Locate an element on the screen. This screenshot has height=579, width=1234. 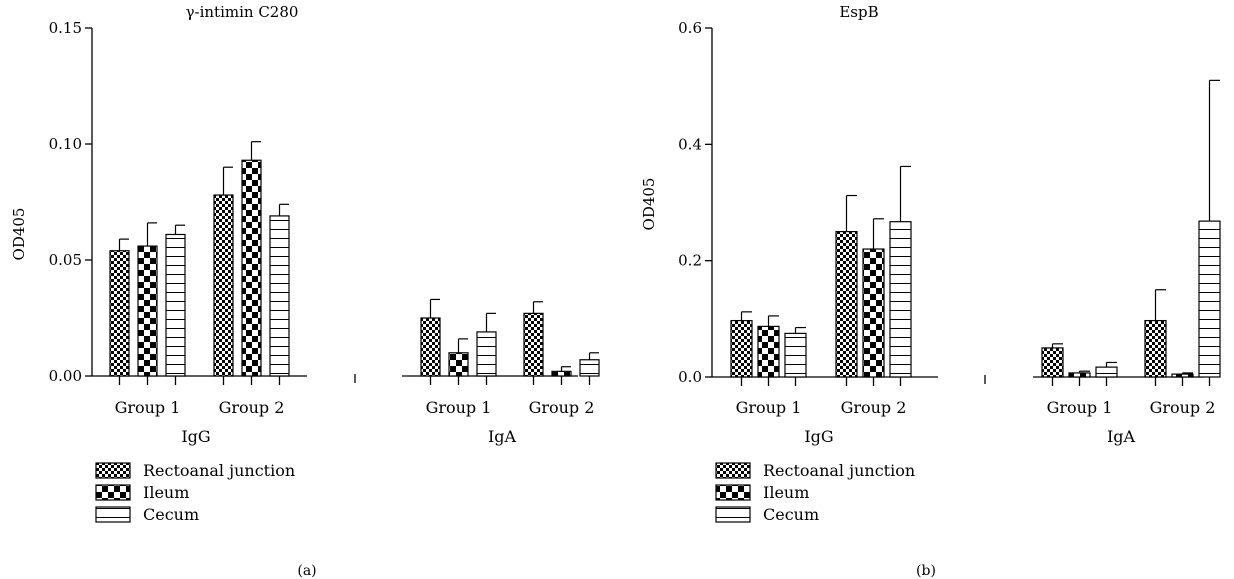
y-tick-label: 0.00 is located at coordinates (65, 376).